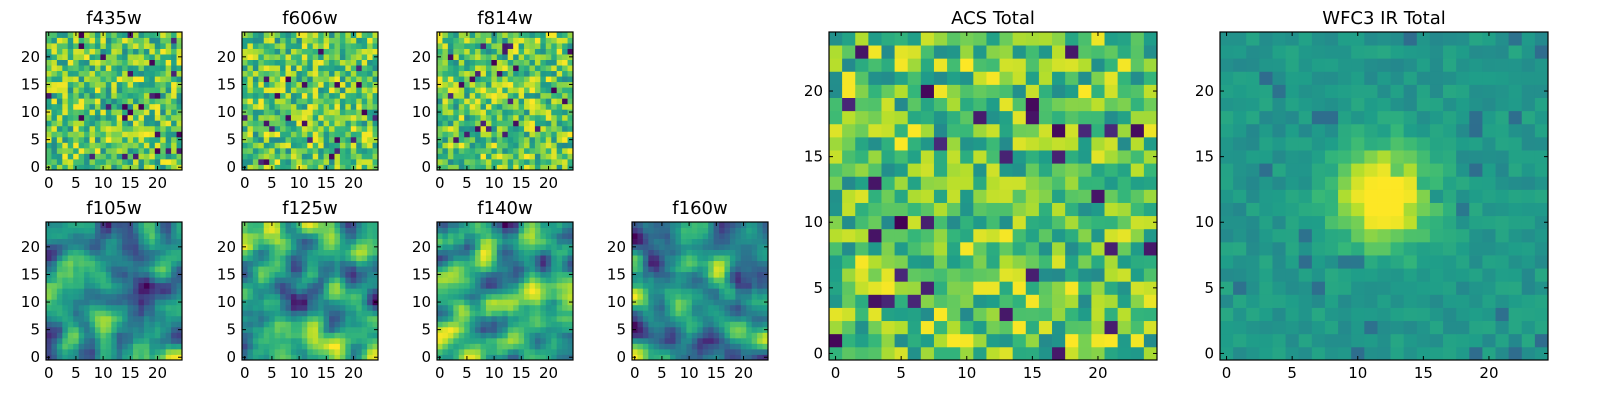  Describe the element at coordinates (30, 112) in the screenshot. I see `y-tick-label: 10` at that location.